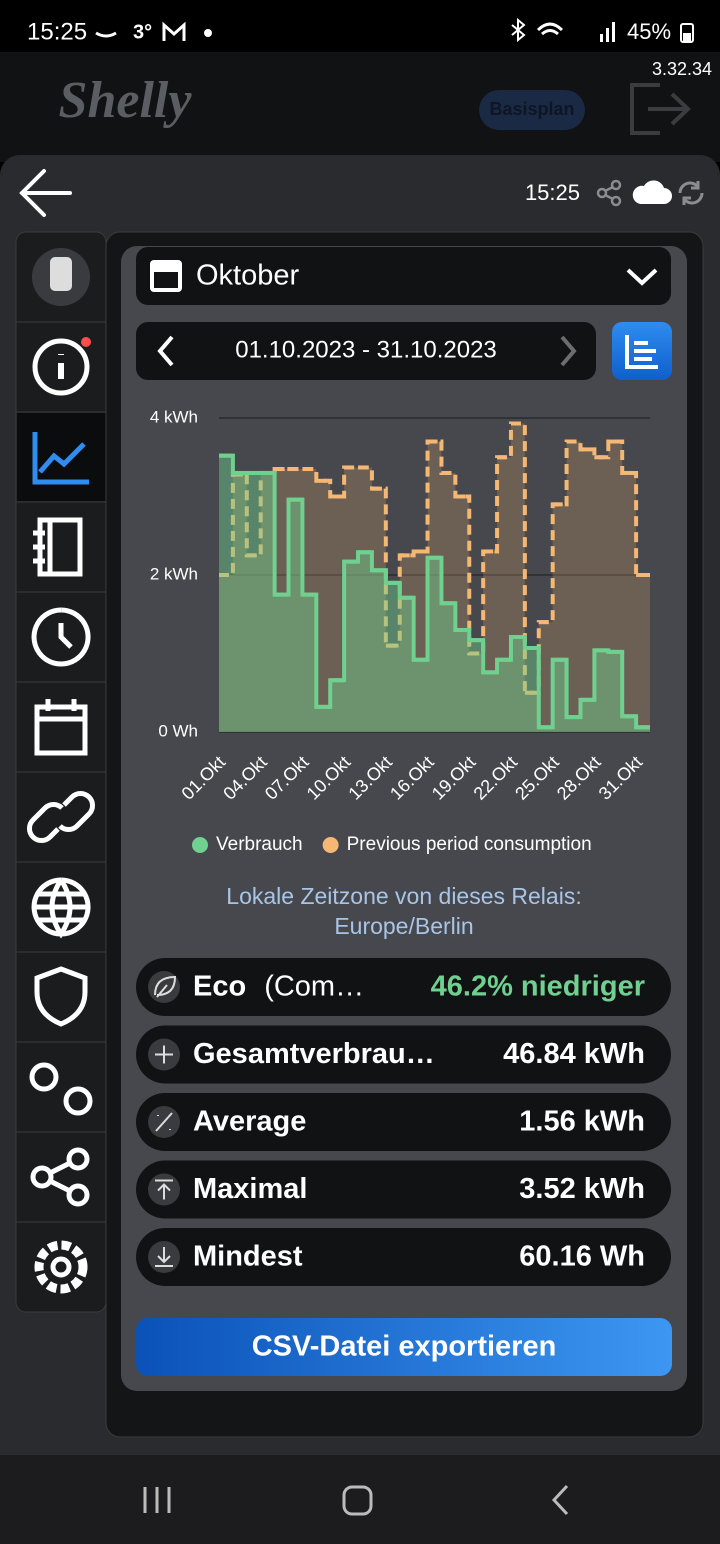 This screenshot has height=1544, width=720. I want to click on legend-label: Previous period consumption, so click(469, 844).